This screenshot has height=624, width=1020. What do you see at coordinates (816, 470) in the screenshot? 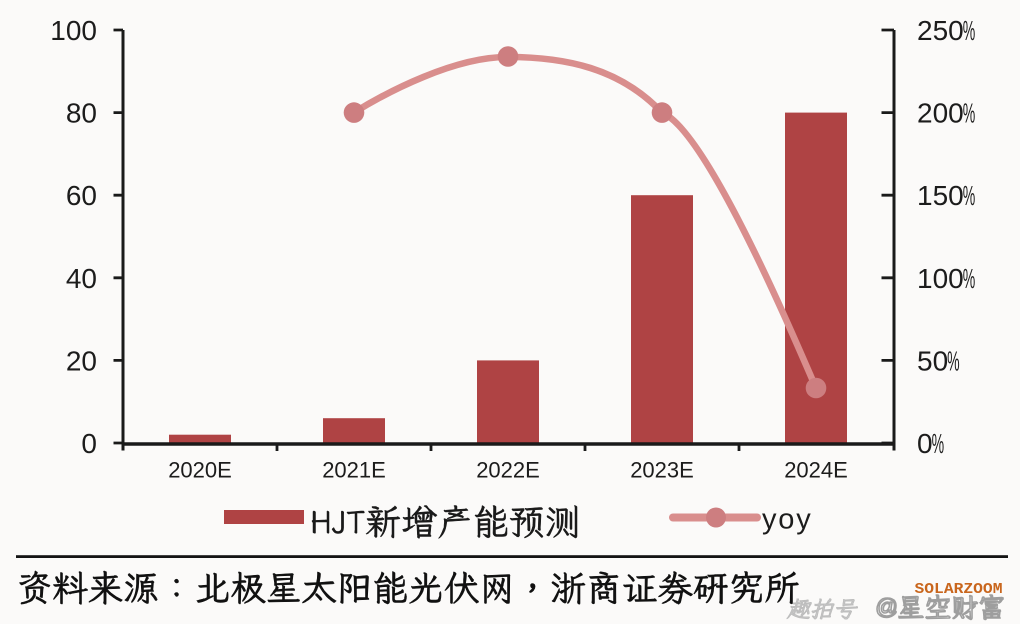
I see `svg-text: 2024E` at bounding box center [816, 470].